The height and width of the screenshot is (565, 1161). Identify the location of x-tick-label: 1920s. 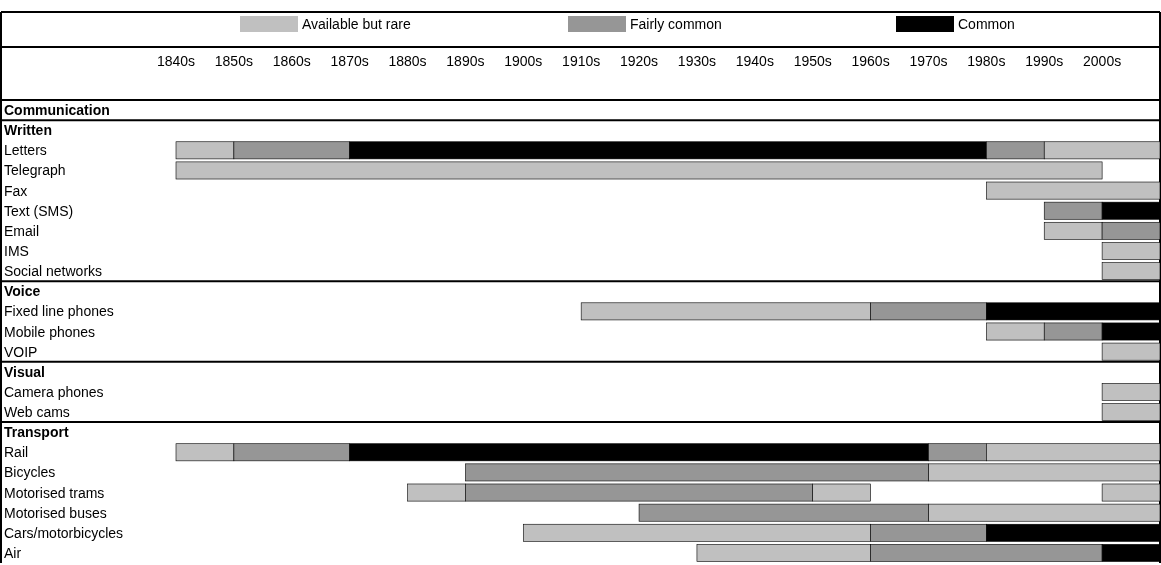
(639, 61).